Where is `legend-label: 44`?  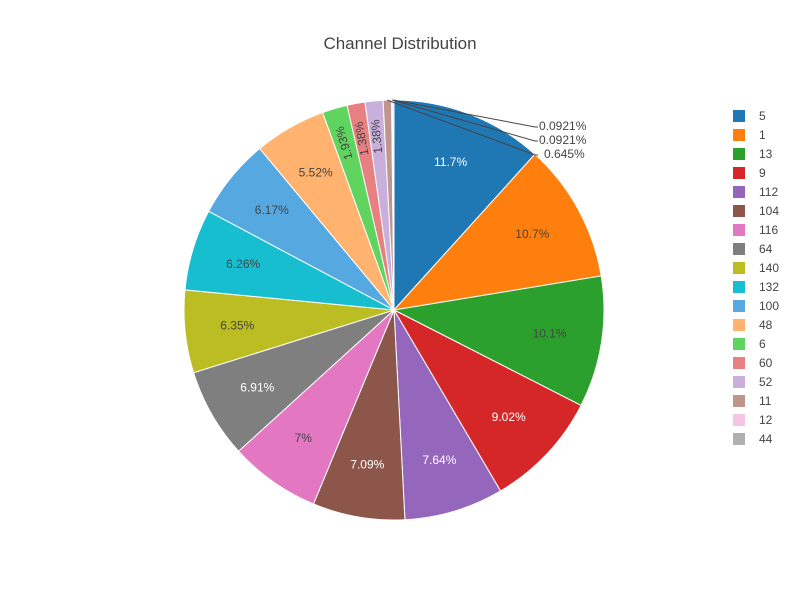
legend-label: 44 is located at coordinates (766, 438).